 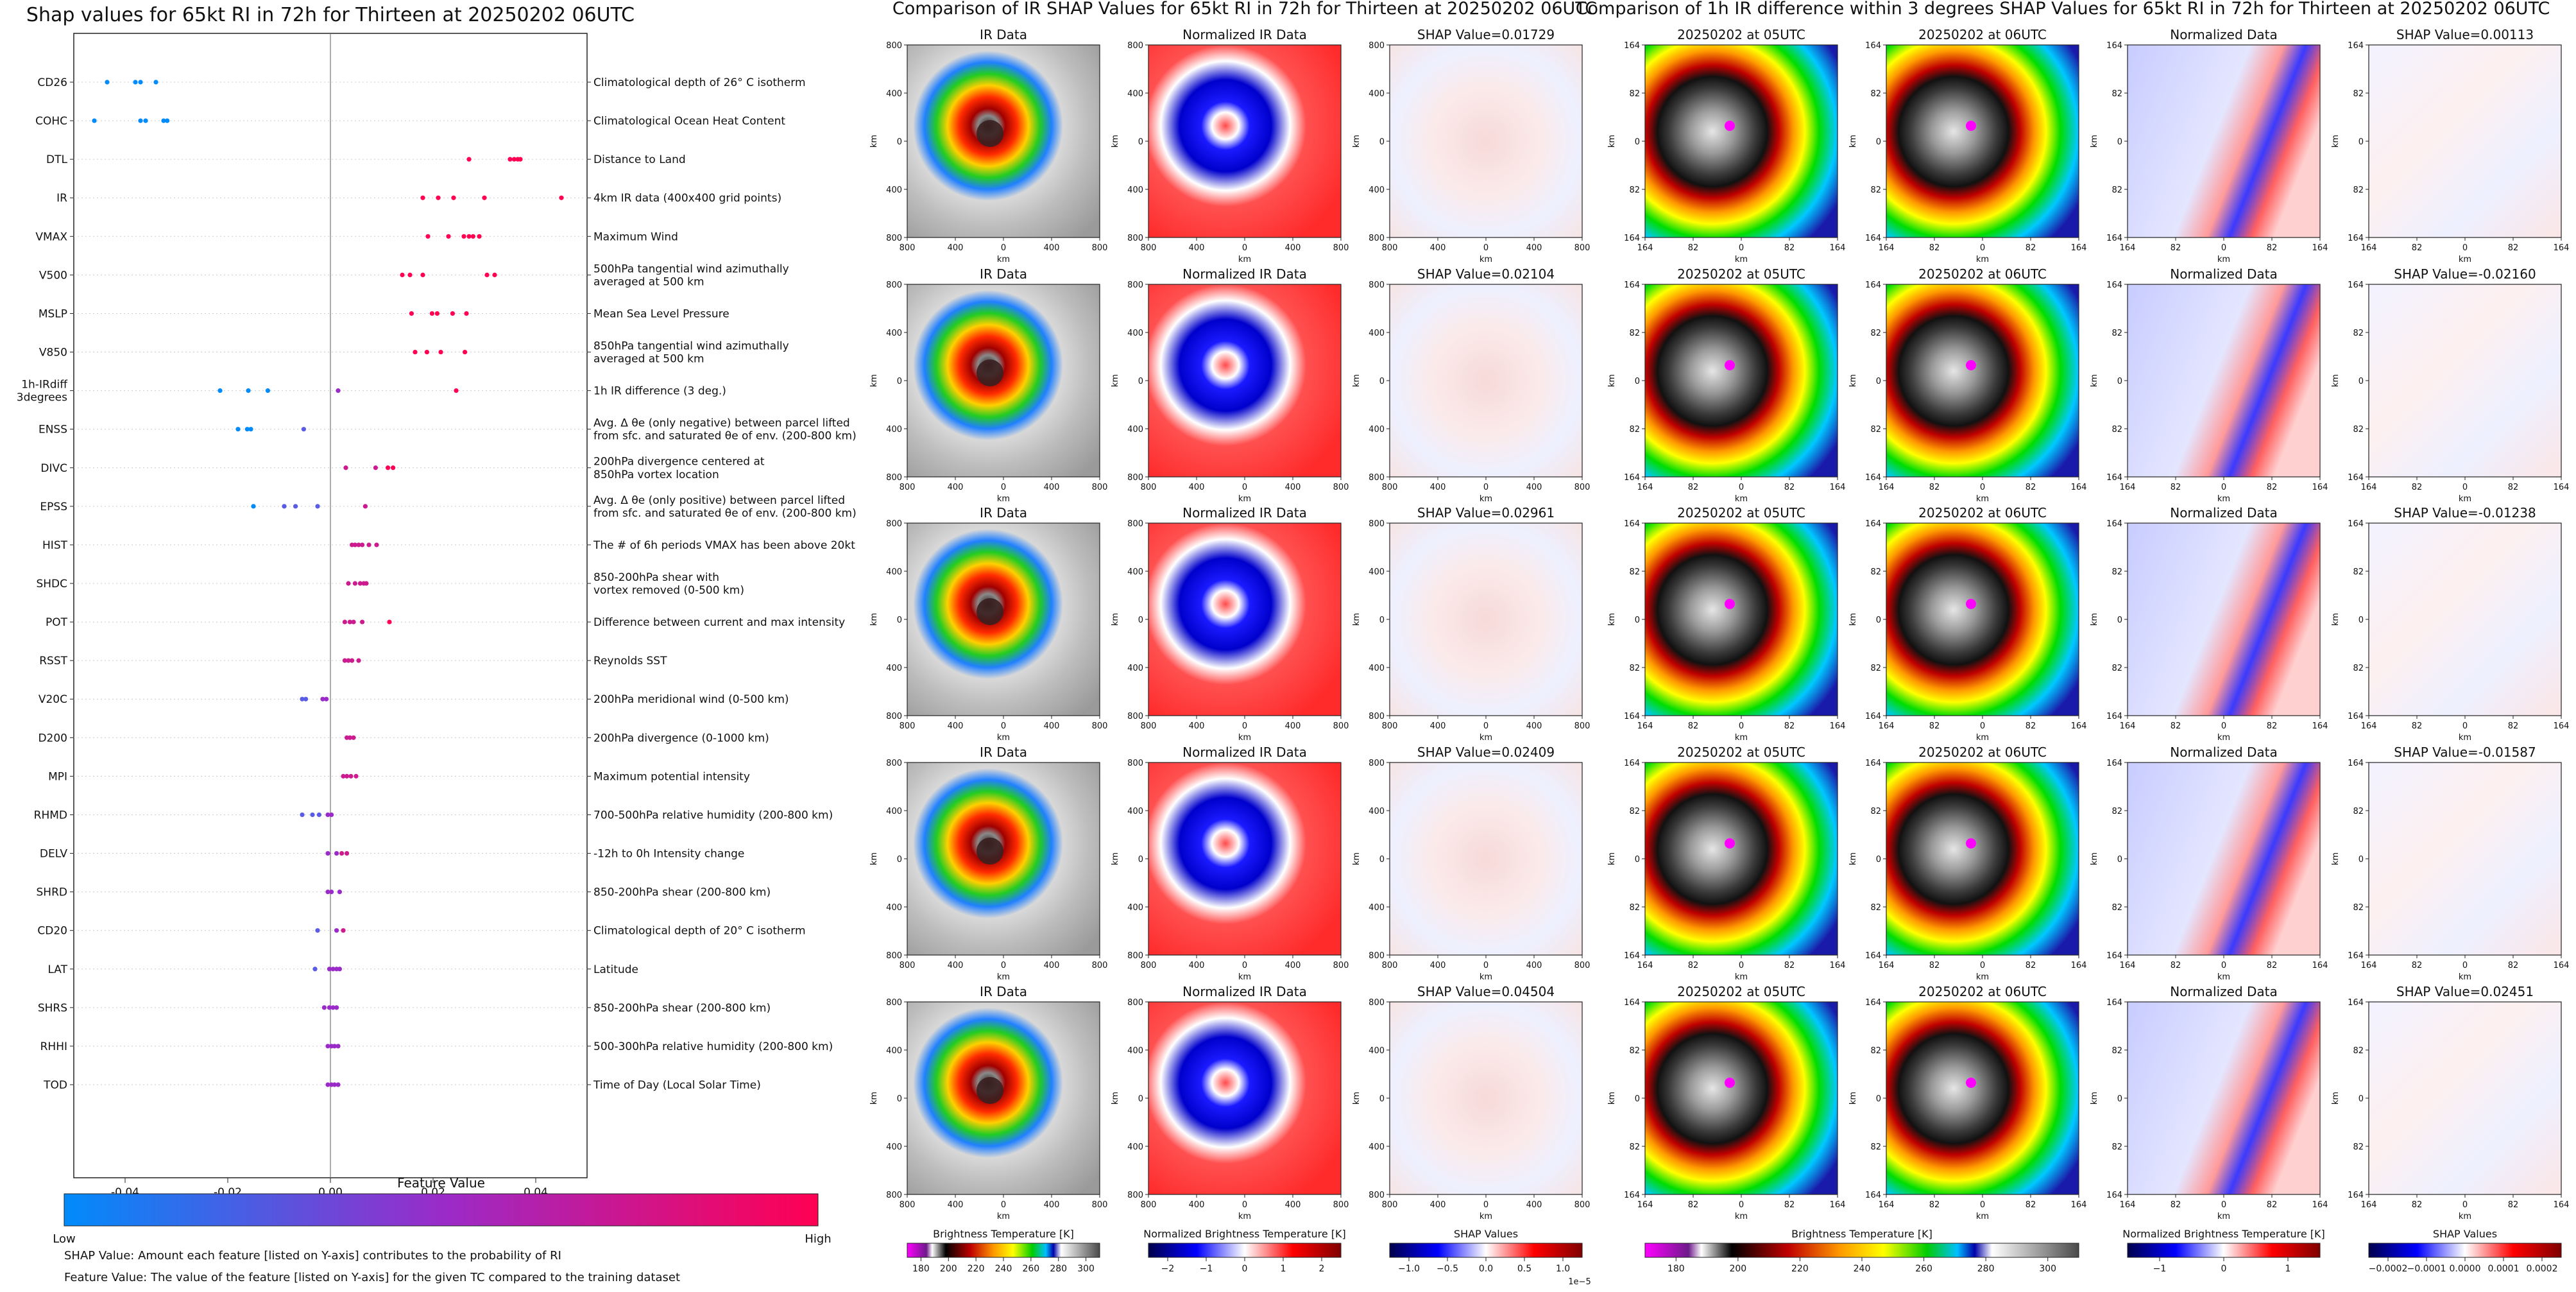 What do you see at coordinates (2562, 1205) in the screenshot?
I see `diff-c3-r4-xtick-label-4: 164` at bounding box center [2562, 1205].